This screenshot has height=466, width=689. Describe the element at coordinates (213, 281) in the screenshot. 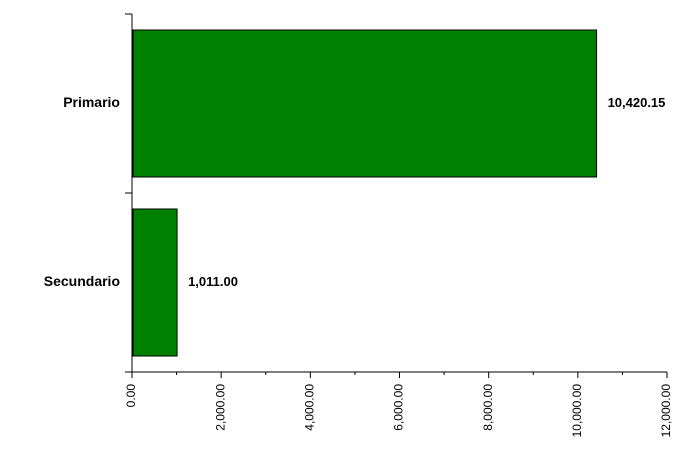

I see `value-label: 1,011.00` at that location.